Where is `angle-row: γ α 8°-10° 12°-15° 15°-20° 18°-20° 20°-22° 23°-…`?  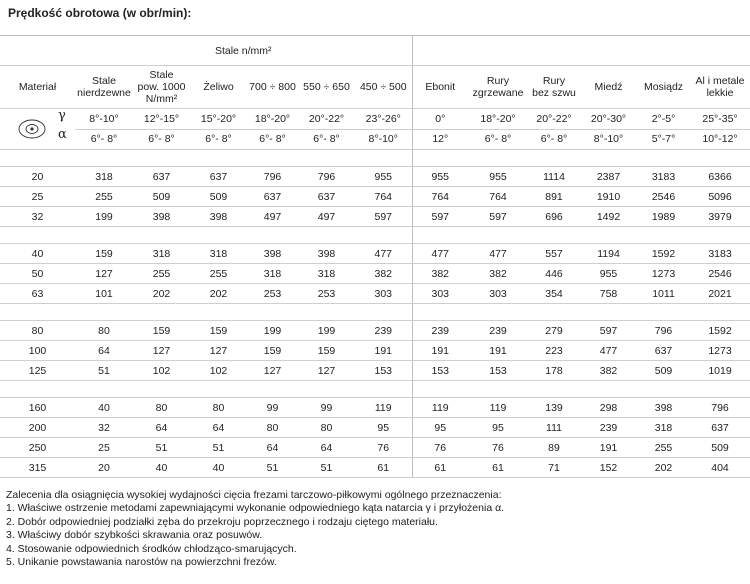 angle-row: γ α 8°-10° 12°-15° 15°-20° 18°-20° 20°-22° 23°-… is located at coordinates (375, 129).